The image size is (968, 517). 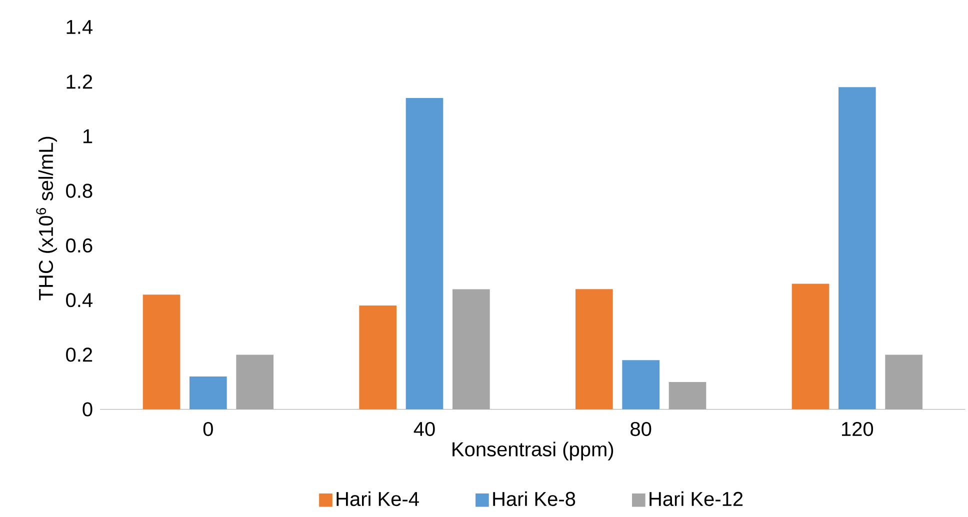 What do you see at coordinates (377, 498) in the screenshot?
I see `legend-label: Hari Ke-4` at bounding box center [377, 498].